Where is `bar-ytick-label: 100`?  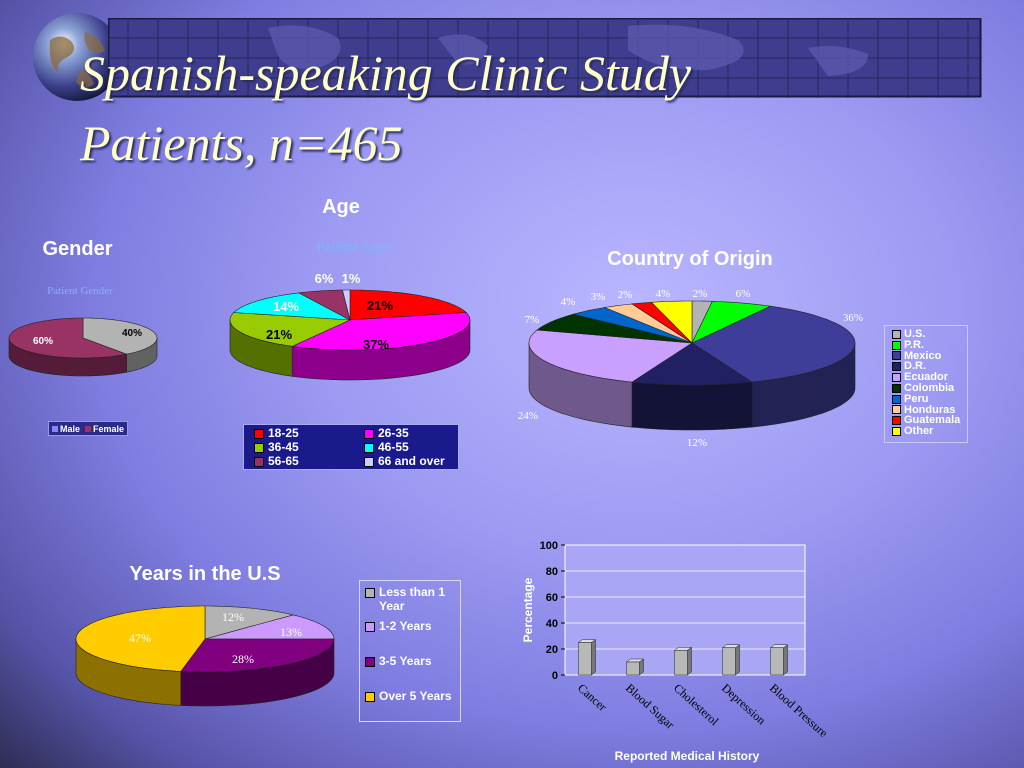
bar-ytick-label: 100 is located at coordinates (549, 546).